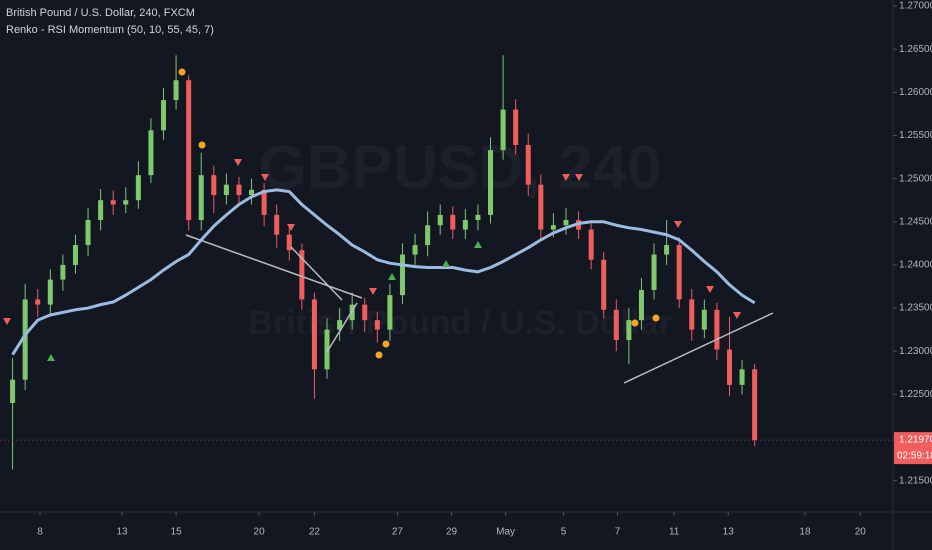 The width and height of the screenshot is (932, 550). Describe the element at coordinates (914, 456) in the screenshot. I see `countdown-label: 02:59:18` at that location.